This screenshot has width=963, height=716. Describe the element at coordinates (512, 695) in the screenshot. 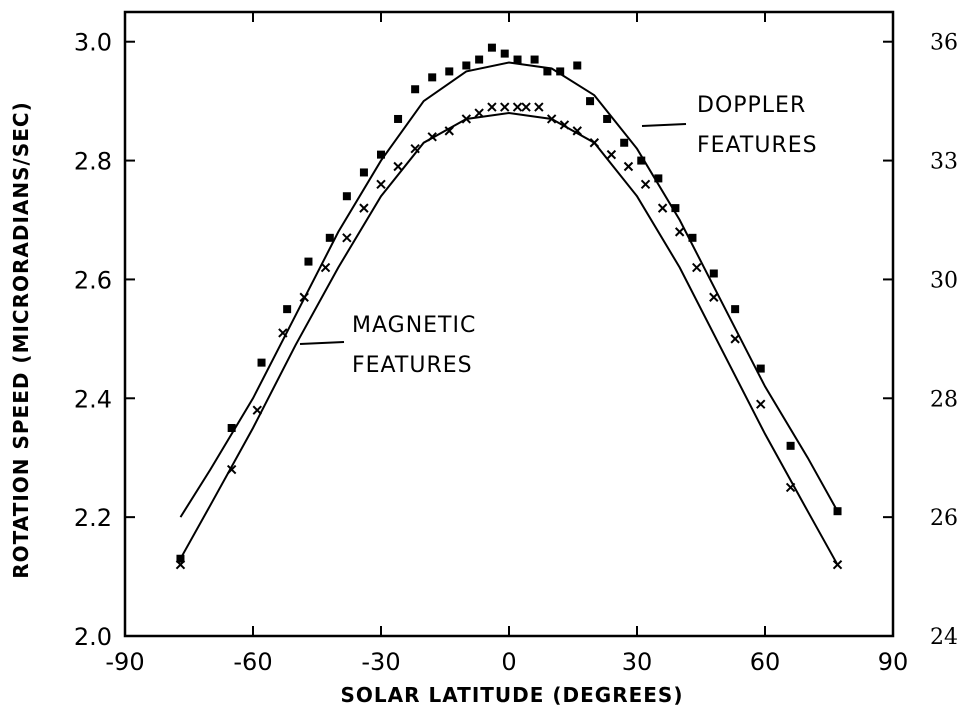

I see `x-axis-title: SOLAR LATITUDE (DEGREES)` at that location.